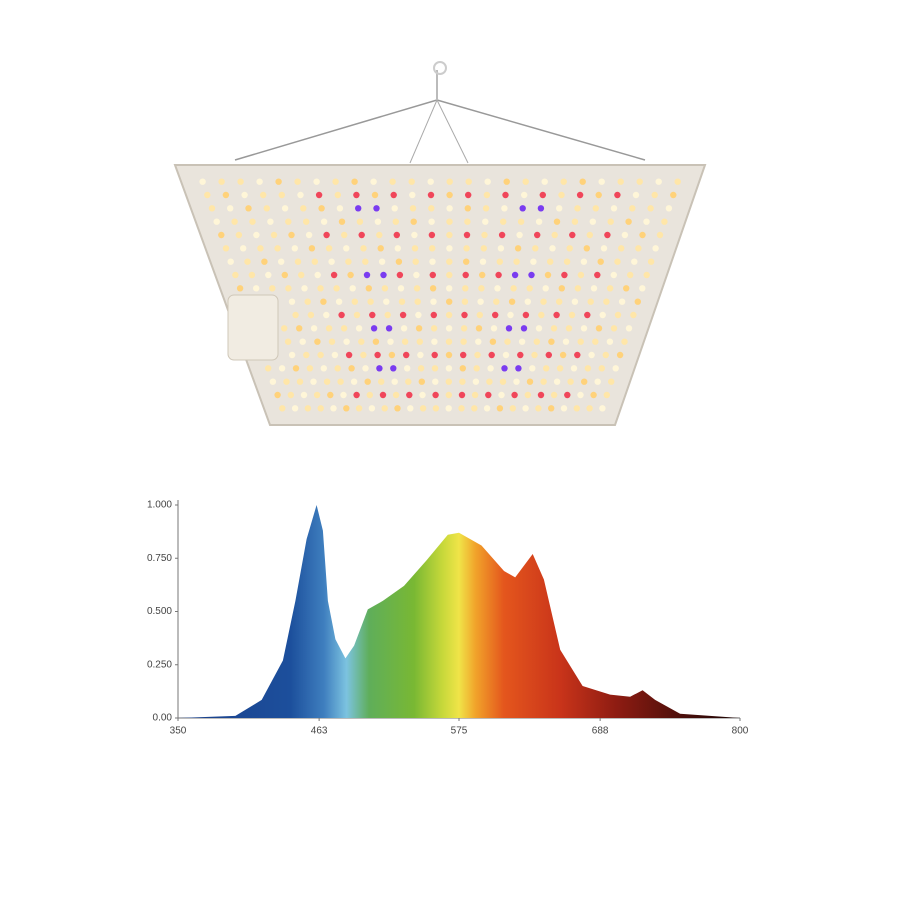 The height and width of the screenshot is (900, 900). I want to click on x-tick-label: 688, so click(600, 731).